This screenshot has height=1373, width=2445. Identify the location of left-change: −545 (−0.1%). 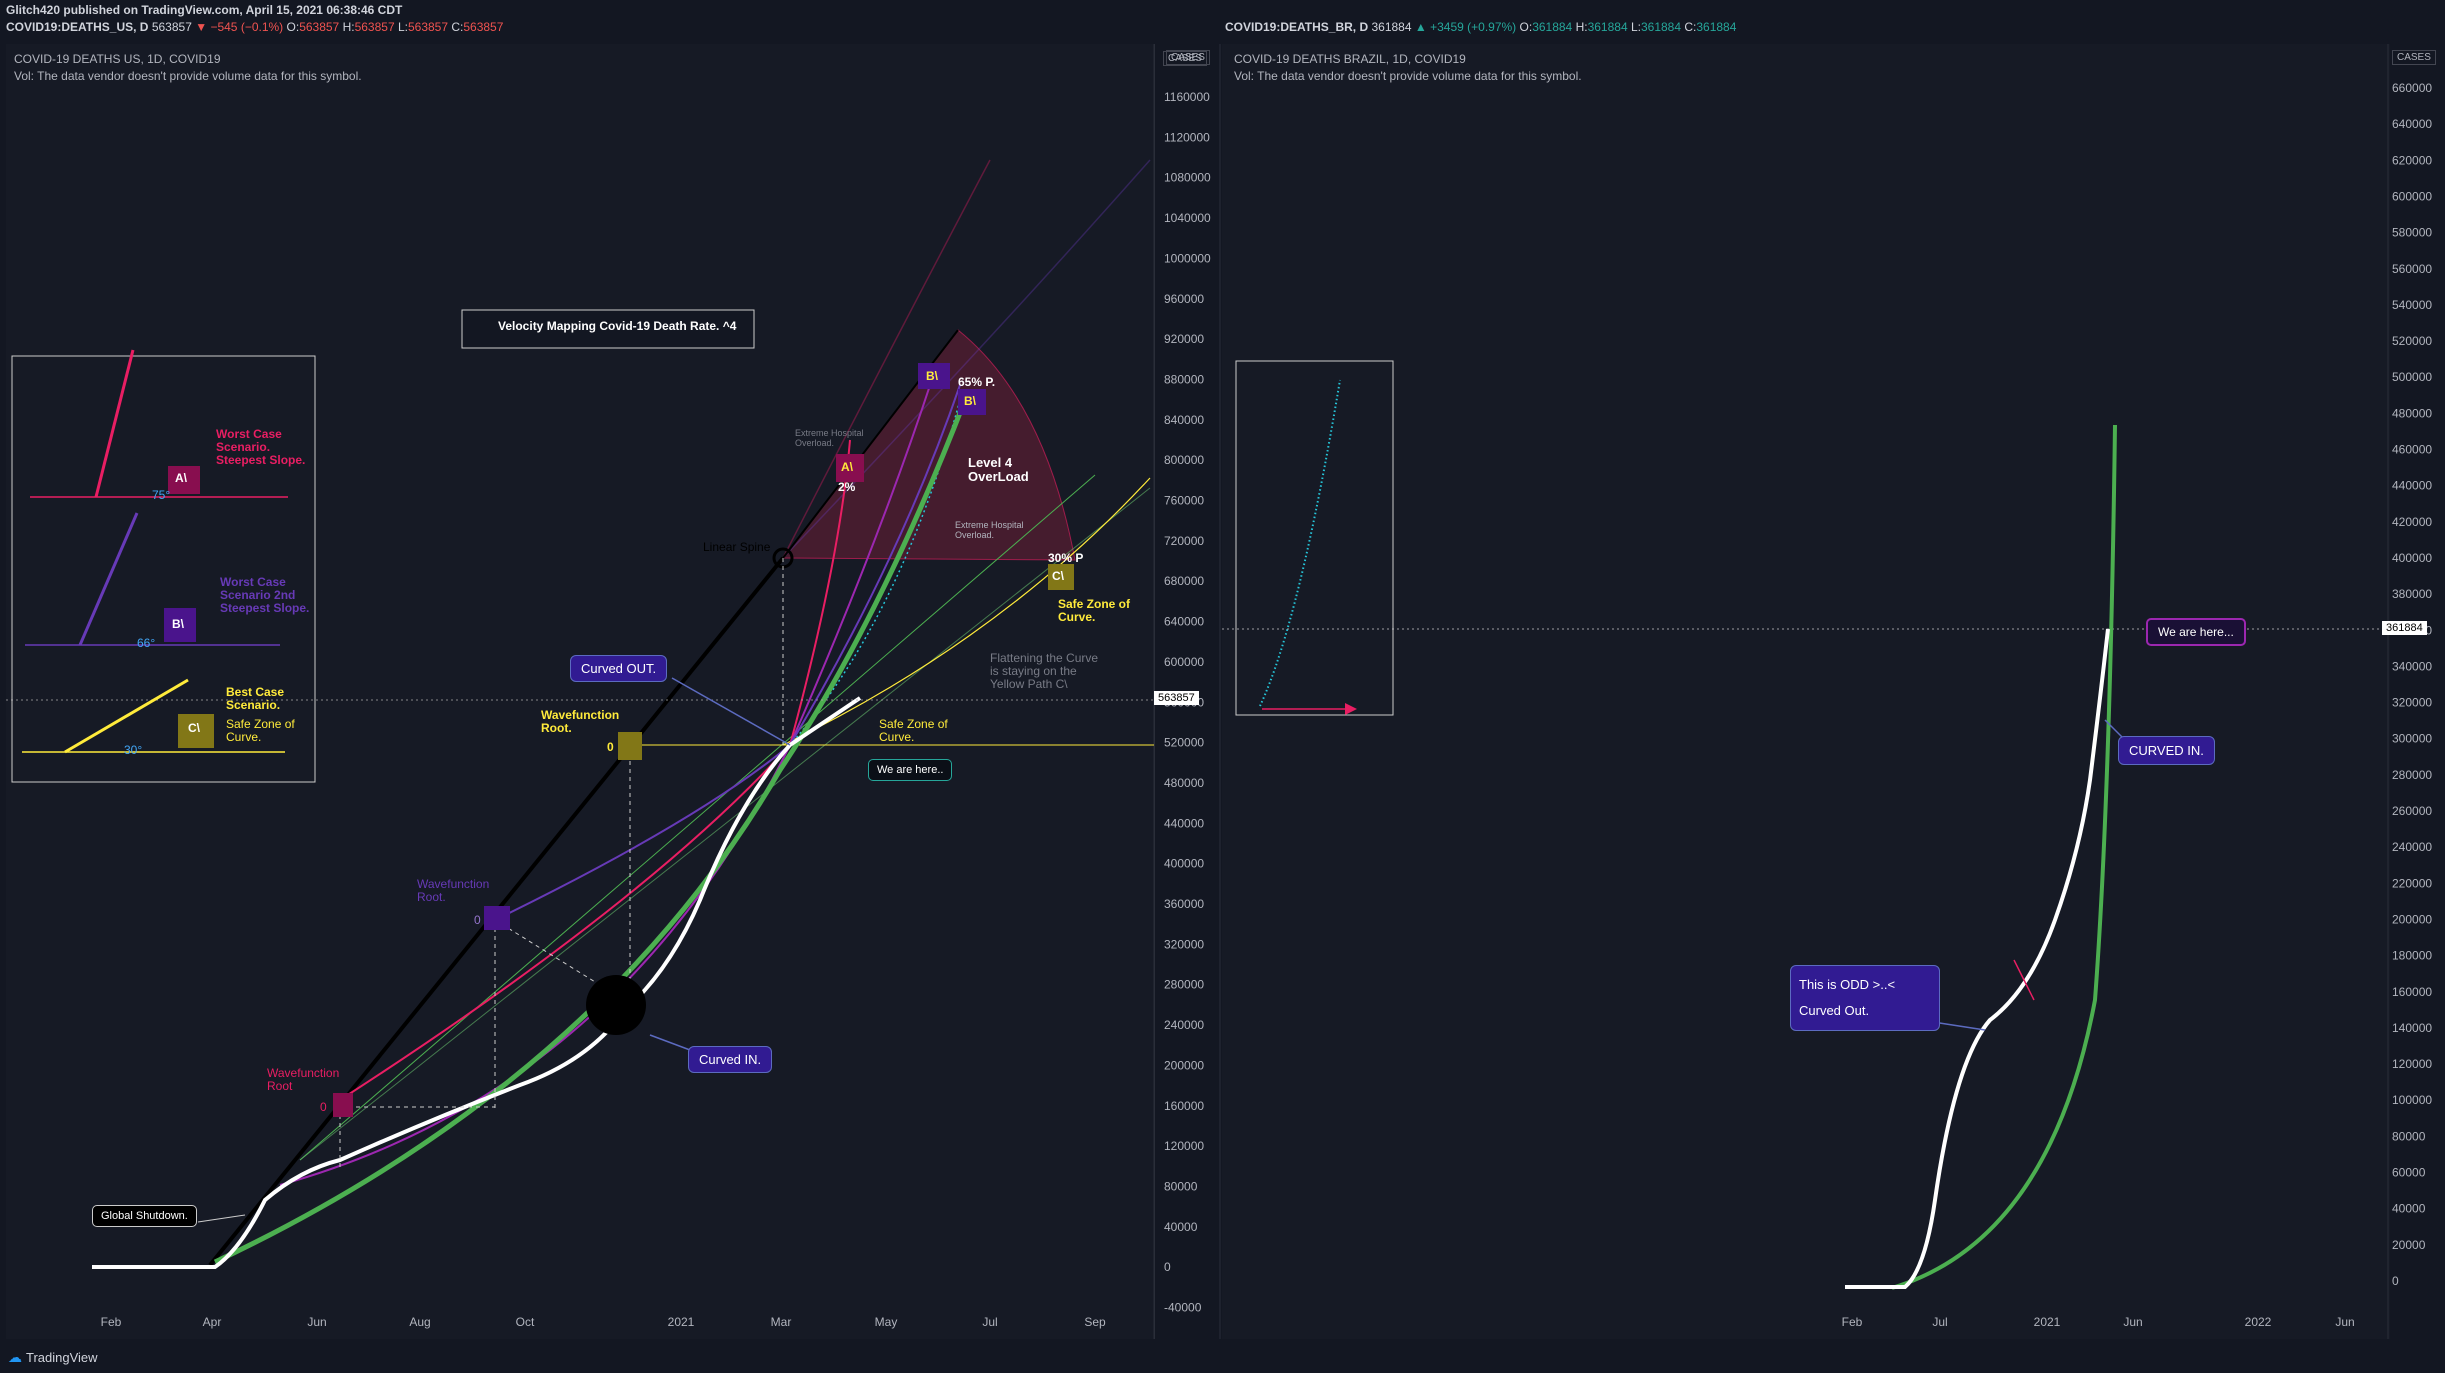
(247, 27).